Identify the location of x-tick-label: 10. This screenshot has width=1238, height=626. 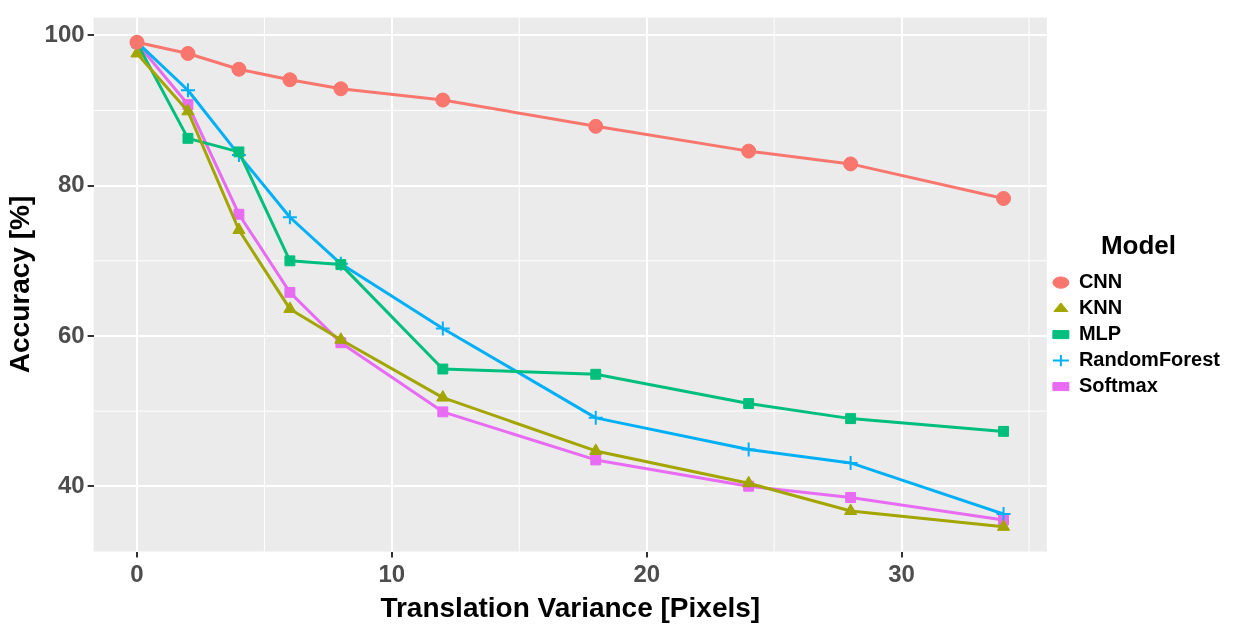
(392, 573).